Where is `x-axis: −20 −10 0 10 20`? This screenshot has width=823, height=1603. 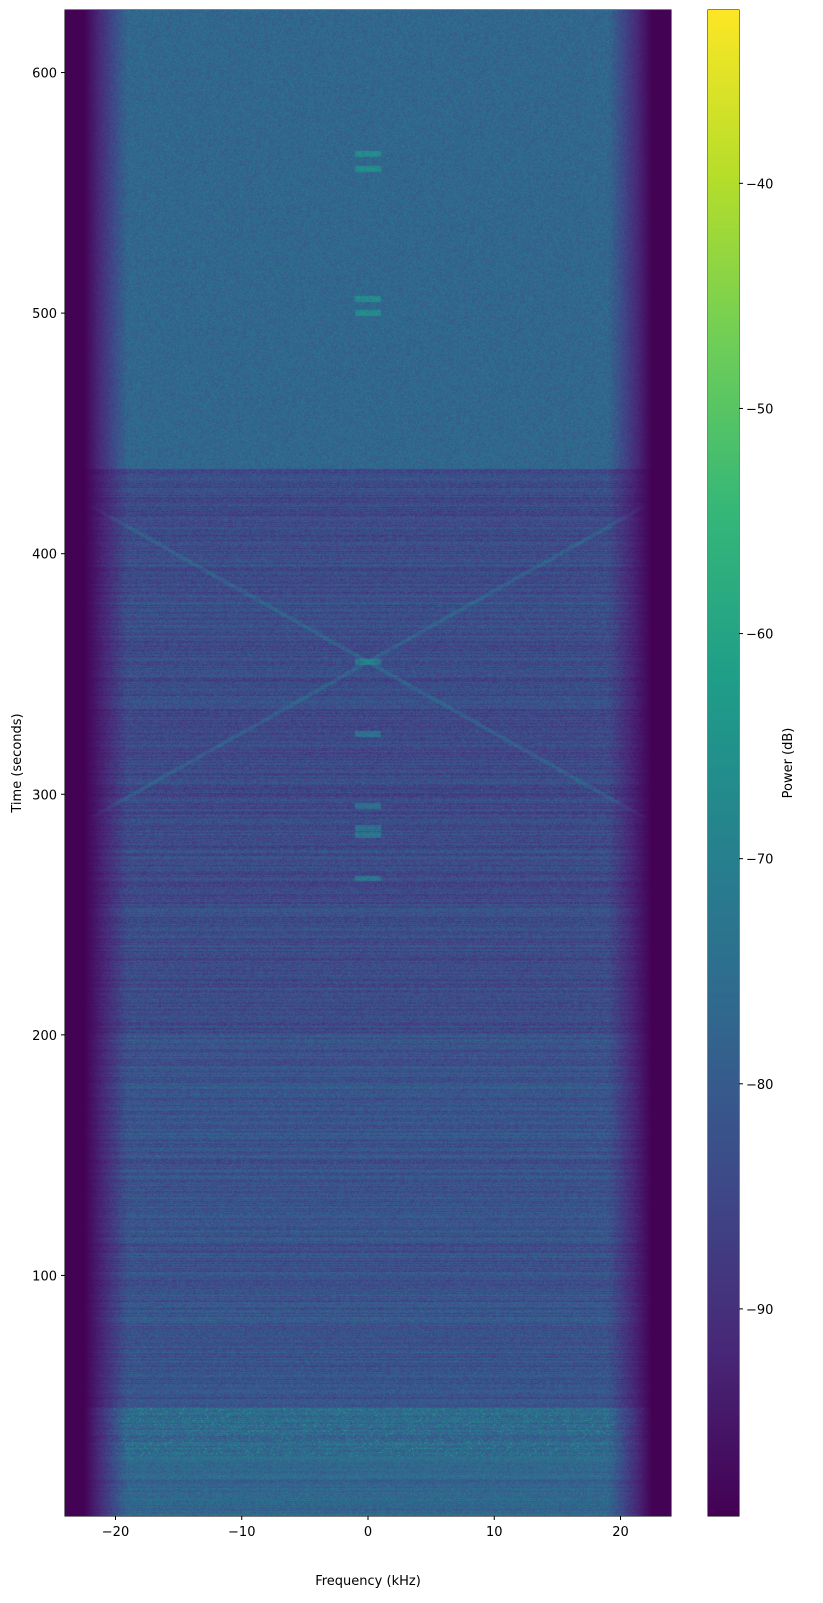 x-axis: −20 −10 0 10 20 is located at coordinates (365, 1528).